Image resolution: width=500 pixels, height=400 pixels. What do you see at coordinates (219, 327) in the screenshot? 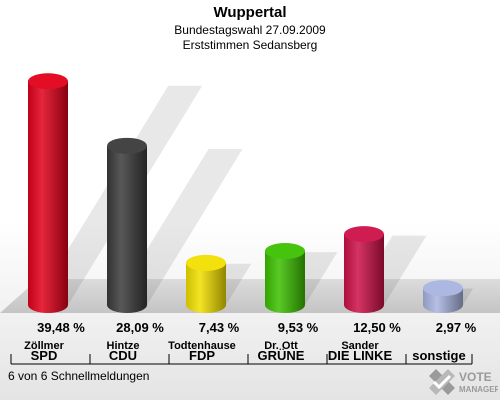
I see `value-label-fdp: 7,43 %` at bounding box center [219, 327].